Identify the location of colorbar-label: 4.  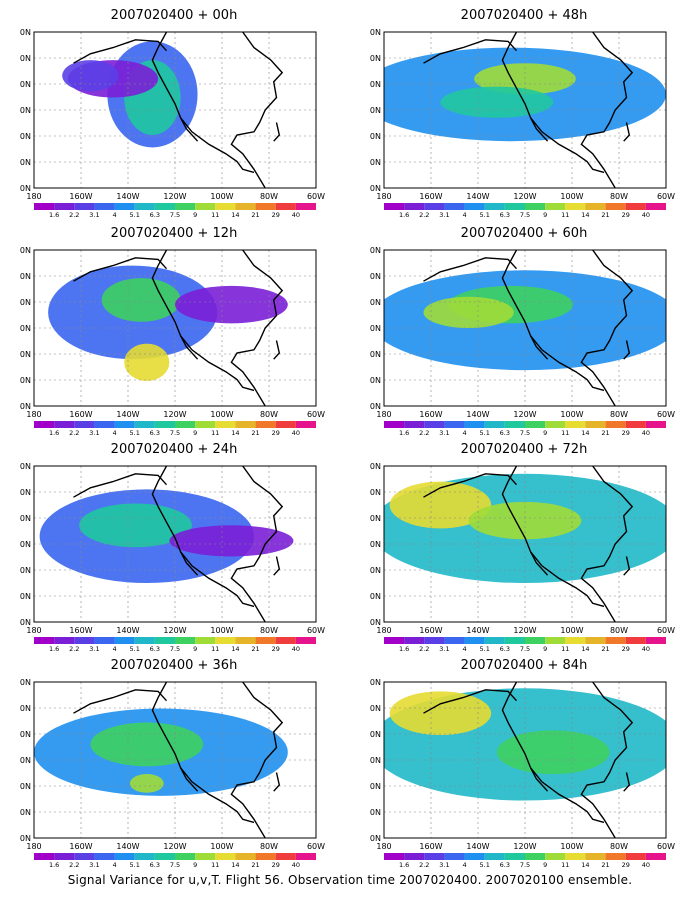
(465, 433).